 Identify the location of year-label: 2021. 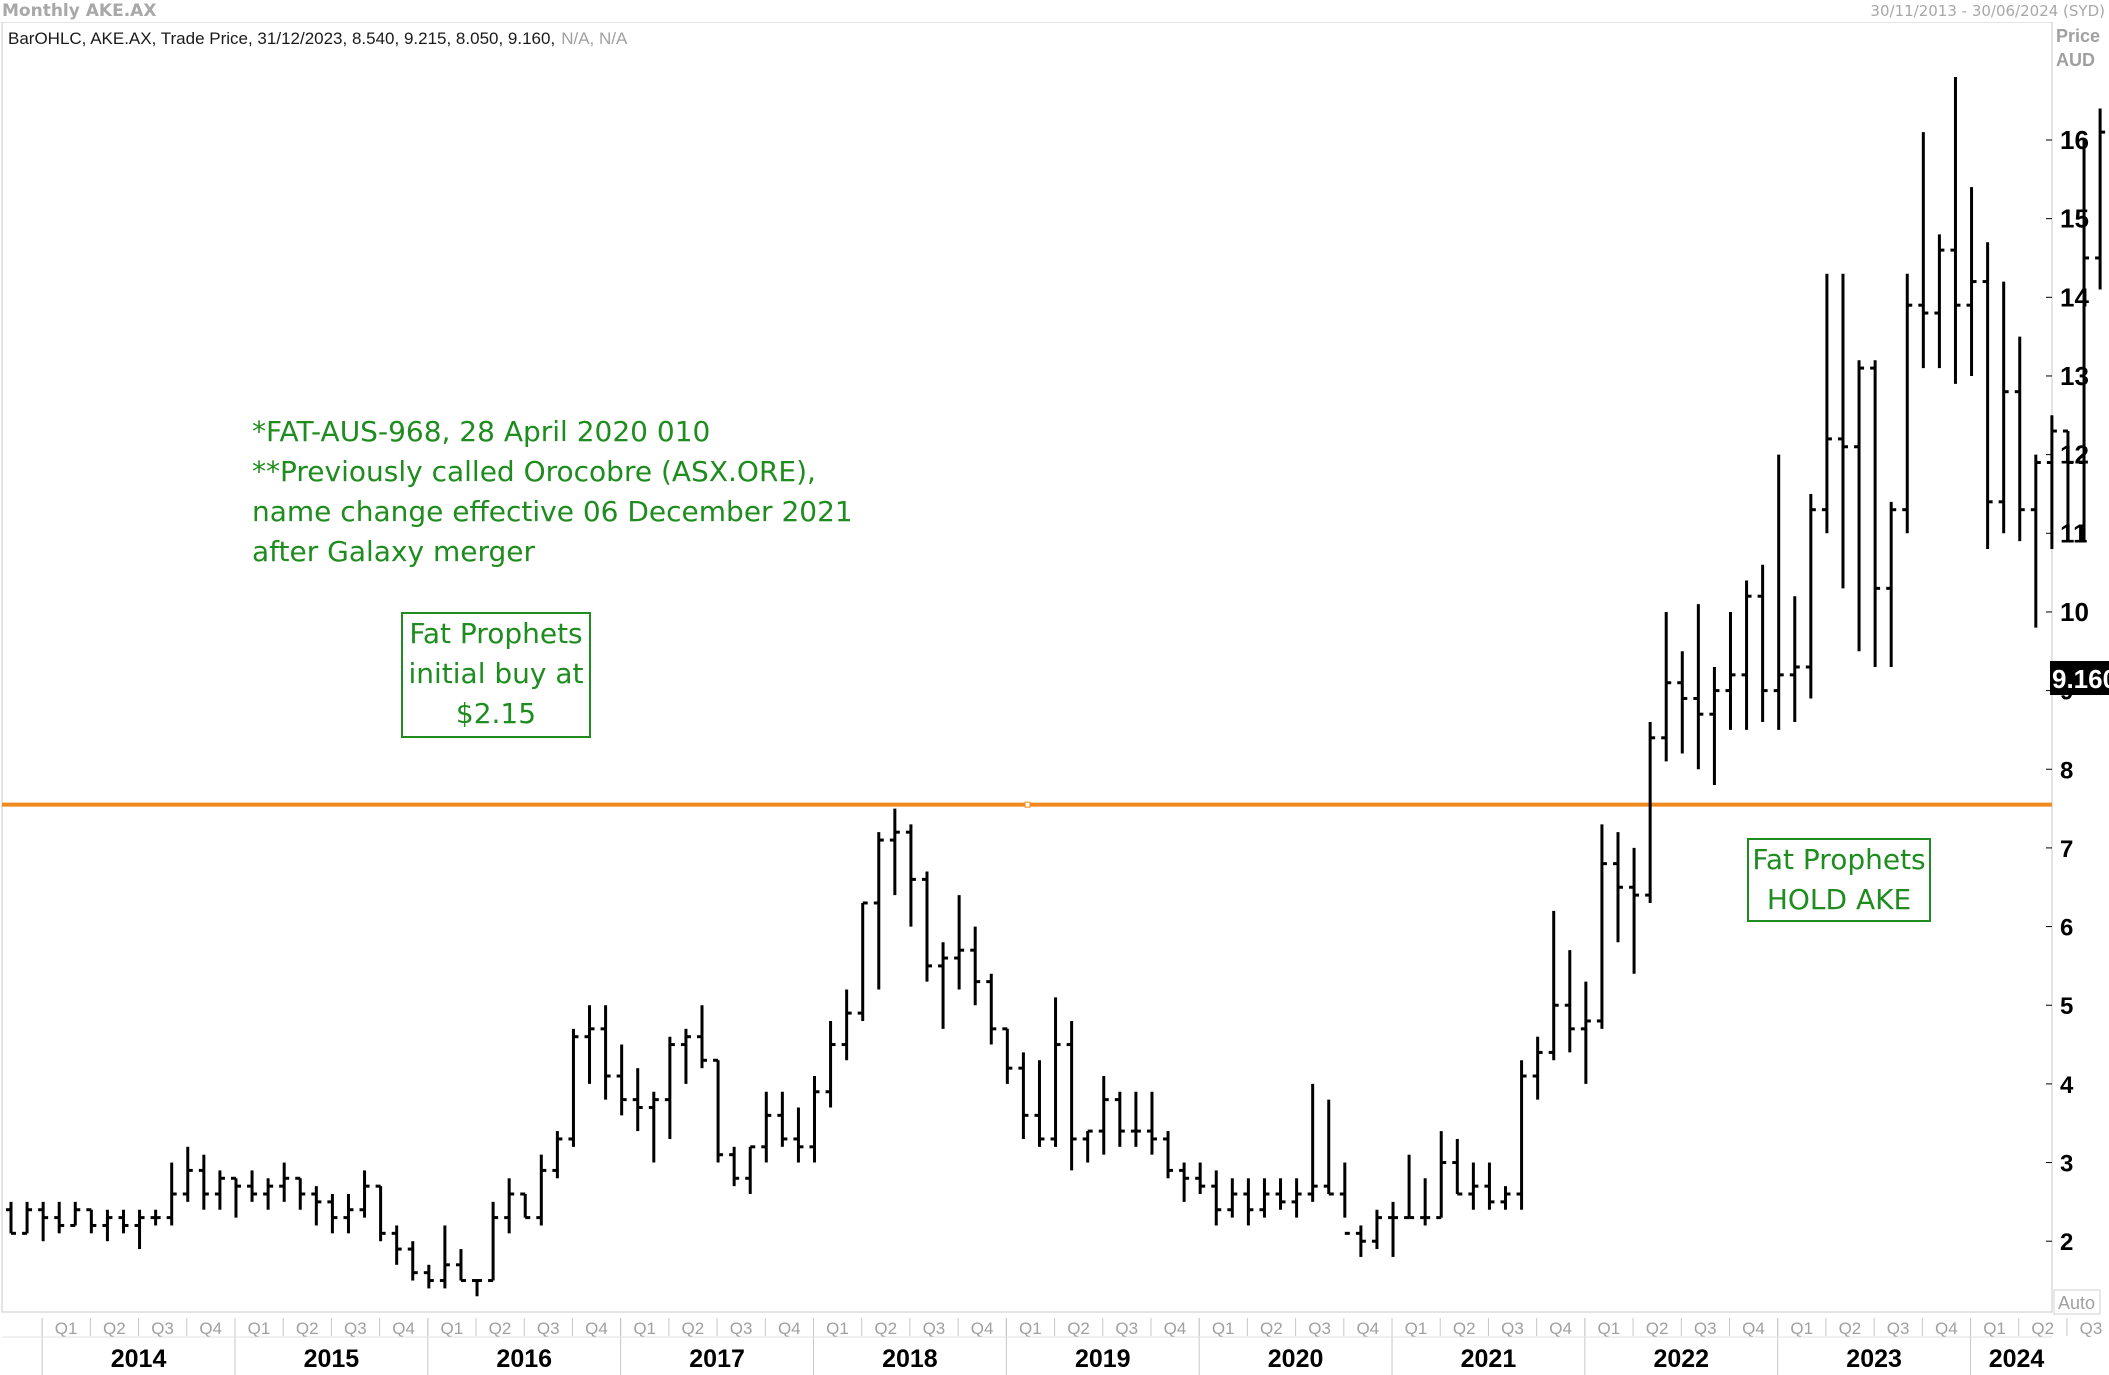
(1489, 1359).